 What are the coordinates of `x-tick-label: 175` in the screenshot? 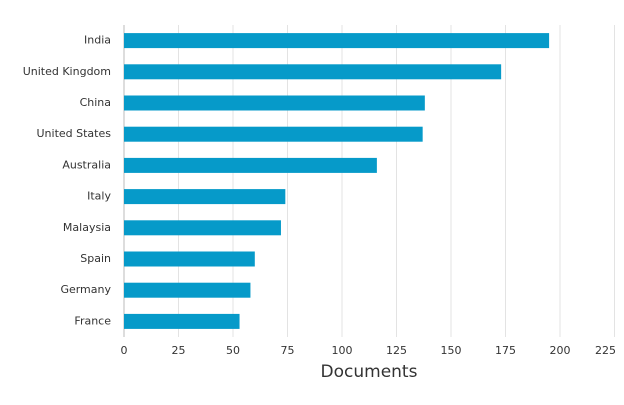 It's located at (505, 350).